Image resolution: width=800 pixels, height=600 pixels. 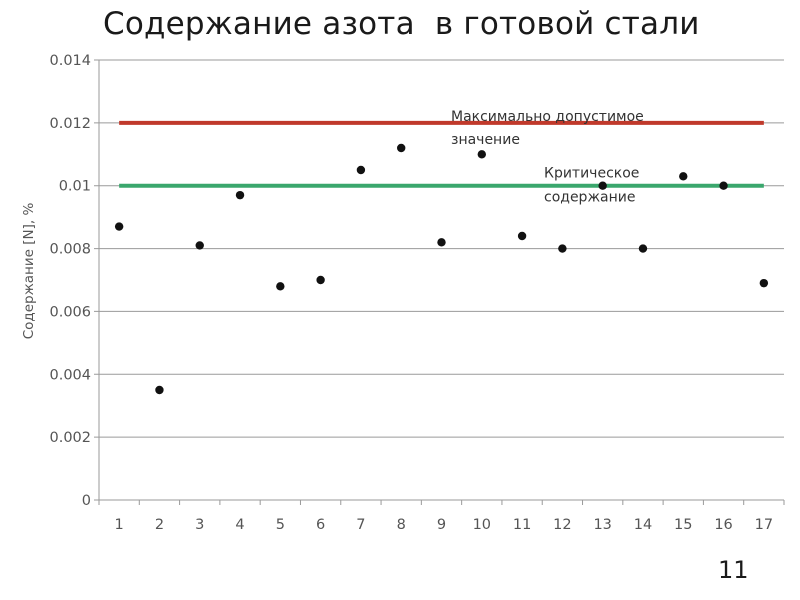 I want to click on y-tick-label: 0.002, so click(x=70, y=438).